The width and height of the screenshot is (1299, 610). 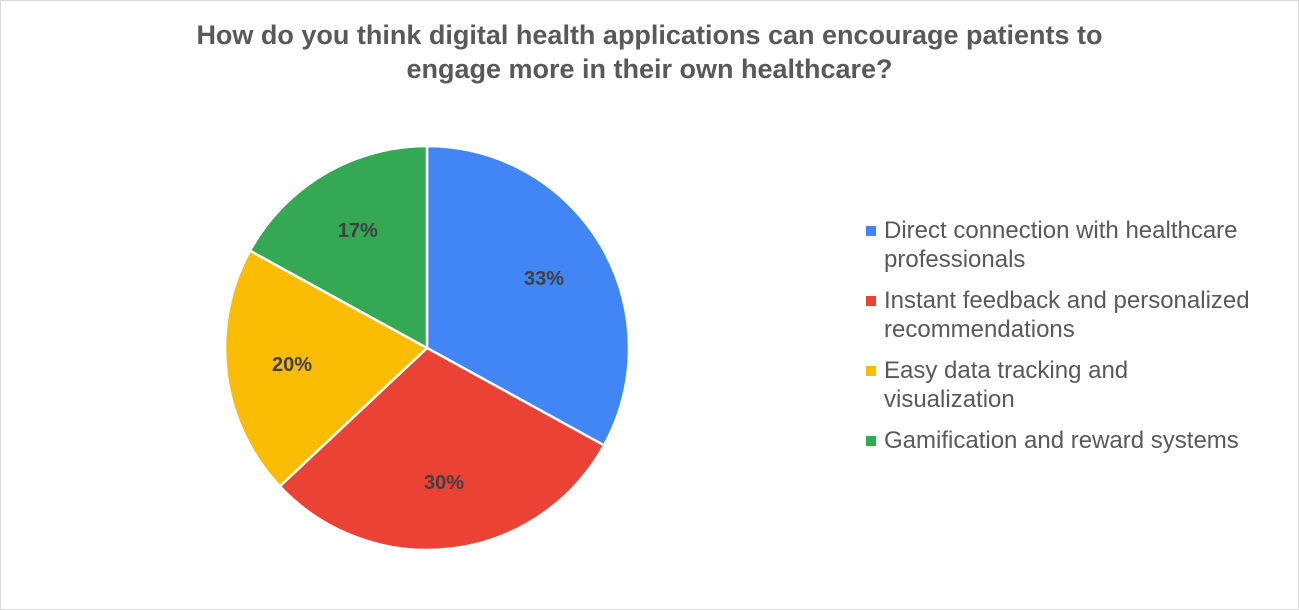 I want to click on pie-data-label-gamification: 17%, so click(x=358, y=231).